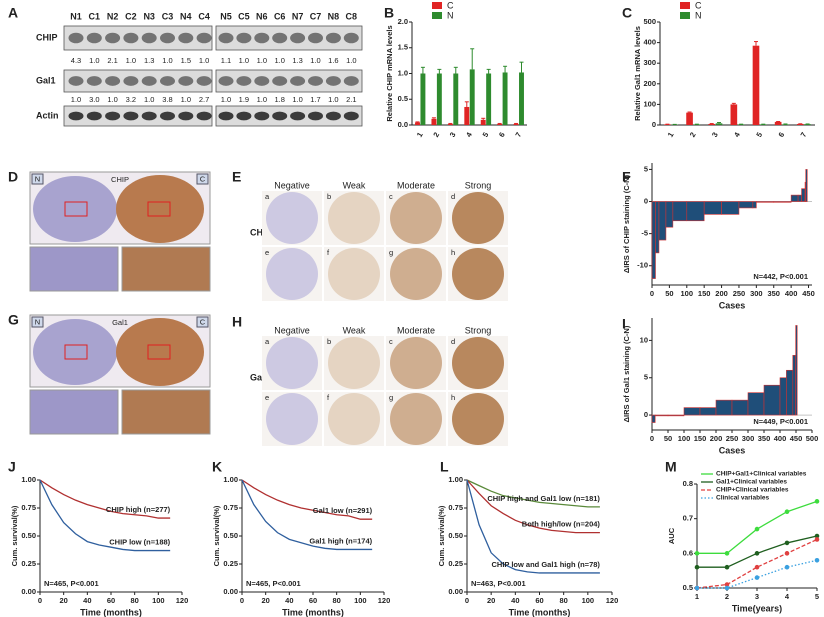 The width and height of the screenshot is (824, 617). What do you see at coordinates (389, 13) in the screenshot?
I see `panel-letter: B` at bounding box center [389, 13].